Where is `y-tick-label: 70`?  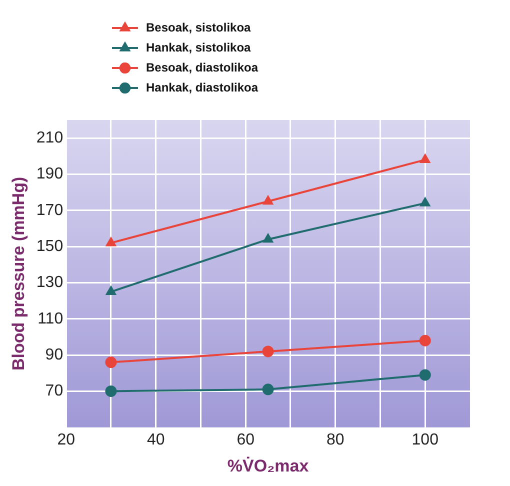
y-tick-label: 70 is located at coordinates (54, 391).